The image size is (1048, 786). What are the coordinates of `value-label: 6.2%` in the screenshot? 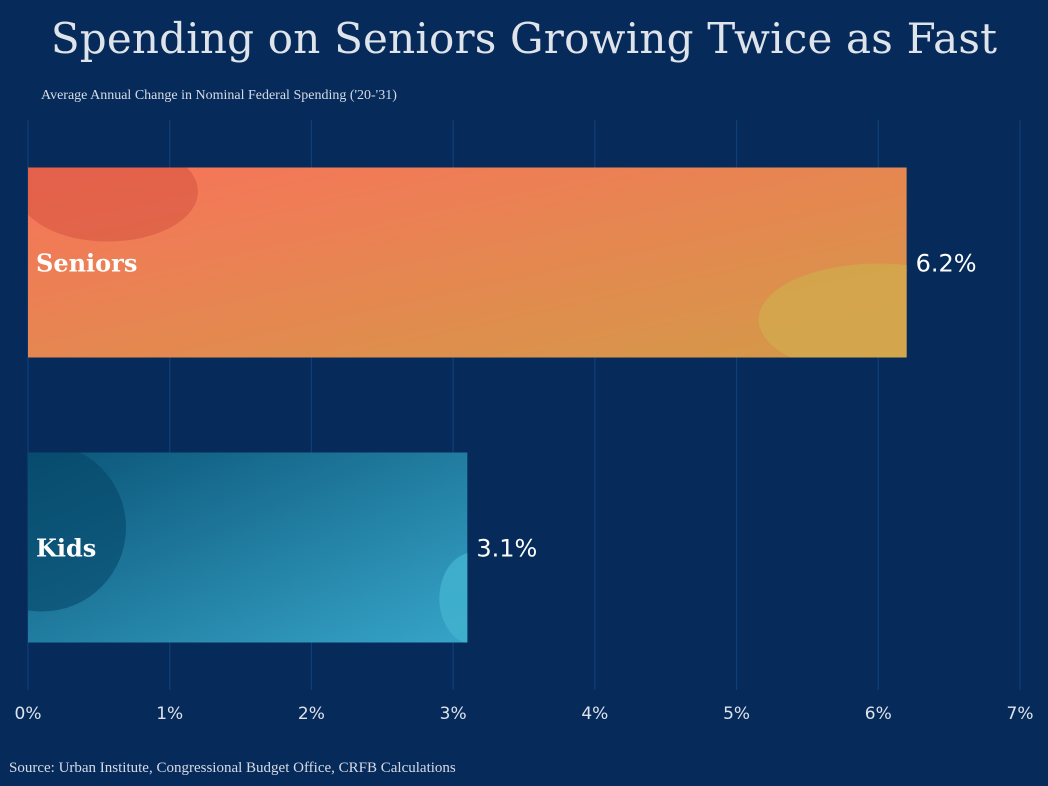 It's located at (946, 264).